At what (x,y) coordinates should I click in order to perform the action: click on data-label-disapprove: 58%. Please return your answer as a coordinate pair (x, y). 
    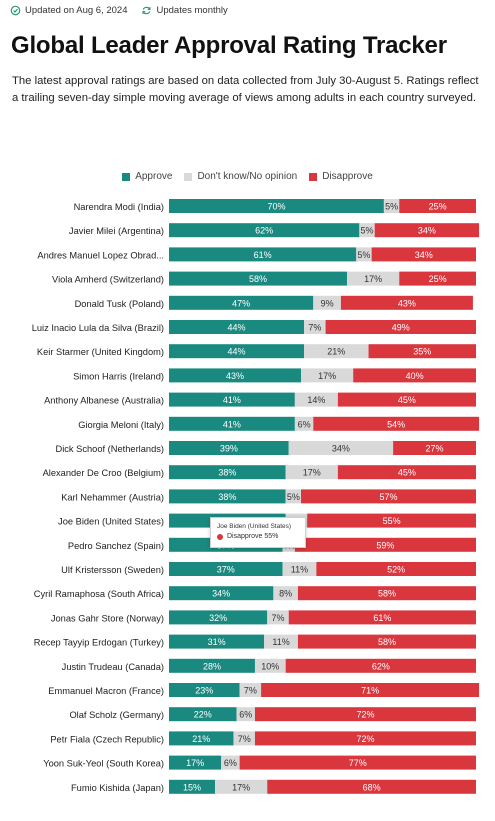
    Looking at the image, I should click on (387, 594).